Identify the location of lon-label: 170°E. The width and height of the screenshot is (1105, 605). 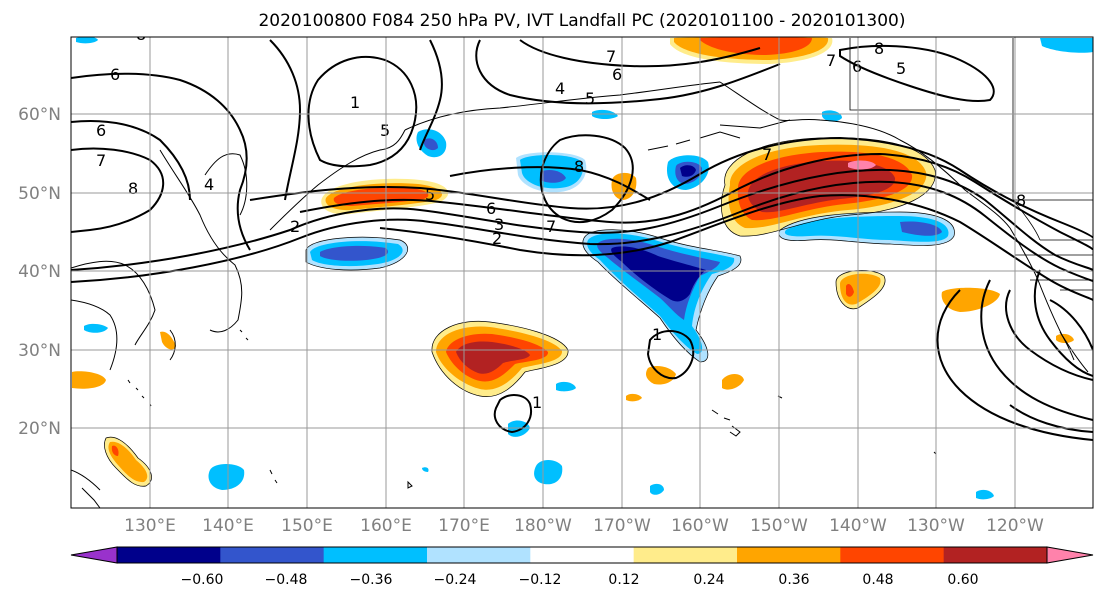
(464, 526).